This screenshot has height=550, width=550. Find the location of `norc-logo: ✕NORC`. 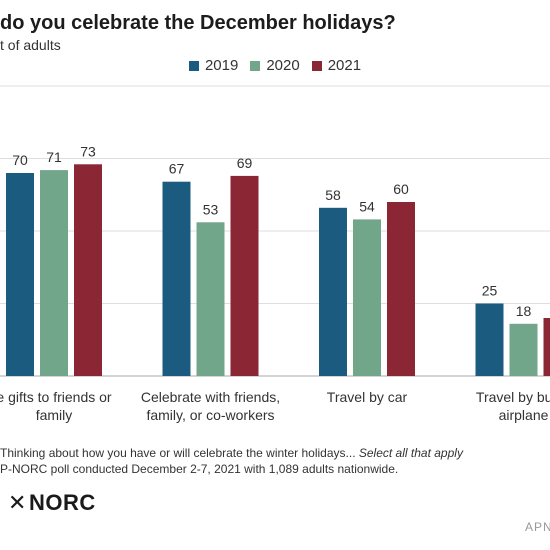

norc-logo: ✕NORC is located at coordinates (52, 503).